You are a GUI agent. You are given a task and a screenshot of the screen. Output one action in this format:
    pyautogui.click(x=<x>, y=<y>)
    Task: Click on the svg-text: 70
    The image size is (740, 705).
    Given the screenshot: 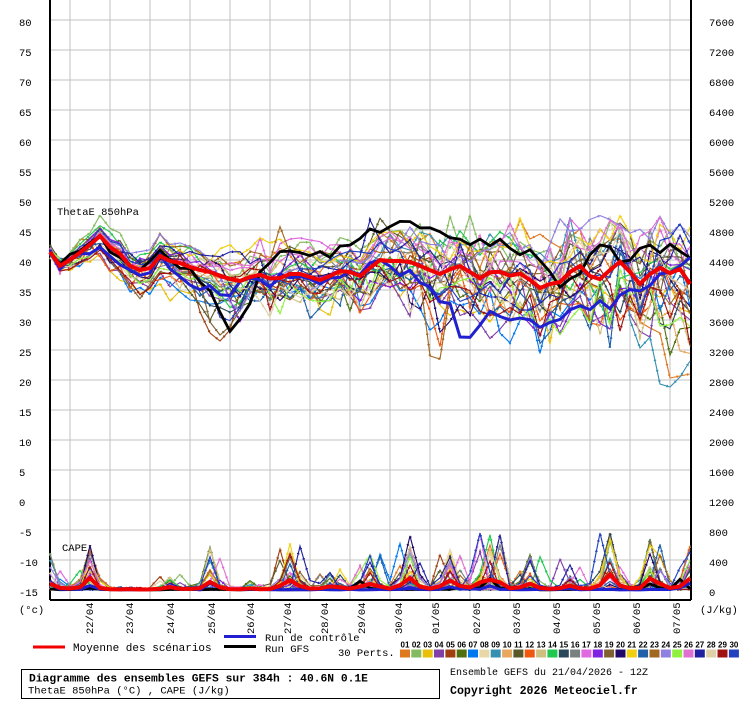 What is the action you would take?
    pyautogui.click(x=25, y=84)
    